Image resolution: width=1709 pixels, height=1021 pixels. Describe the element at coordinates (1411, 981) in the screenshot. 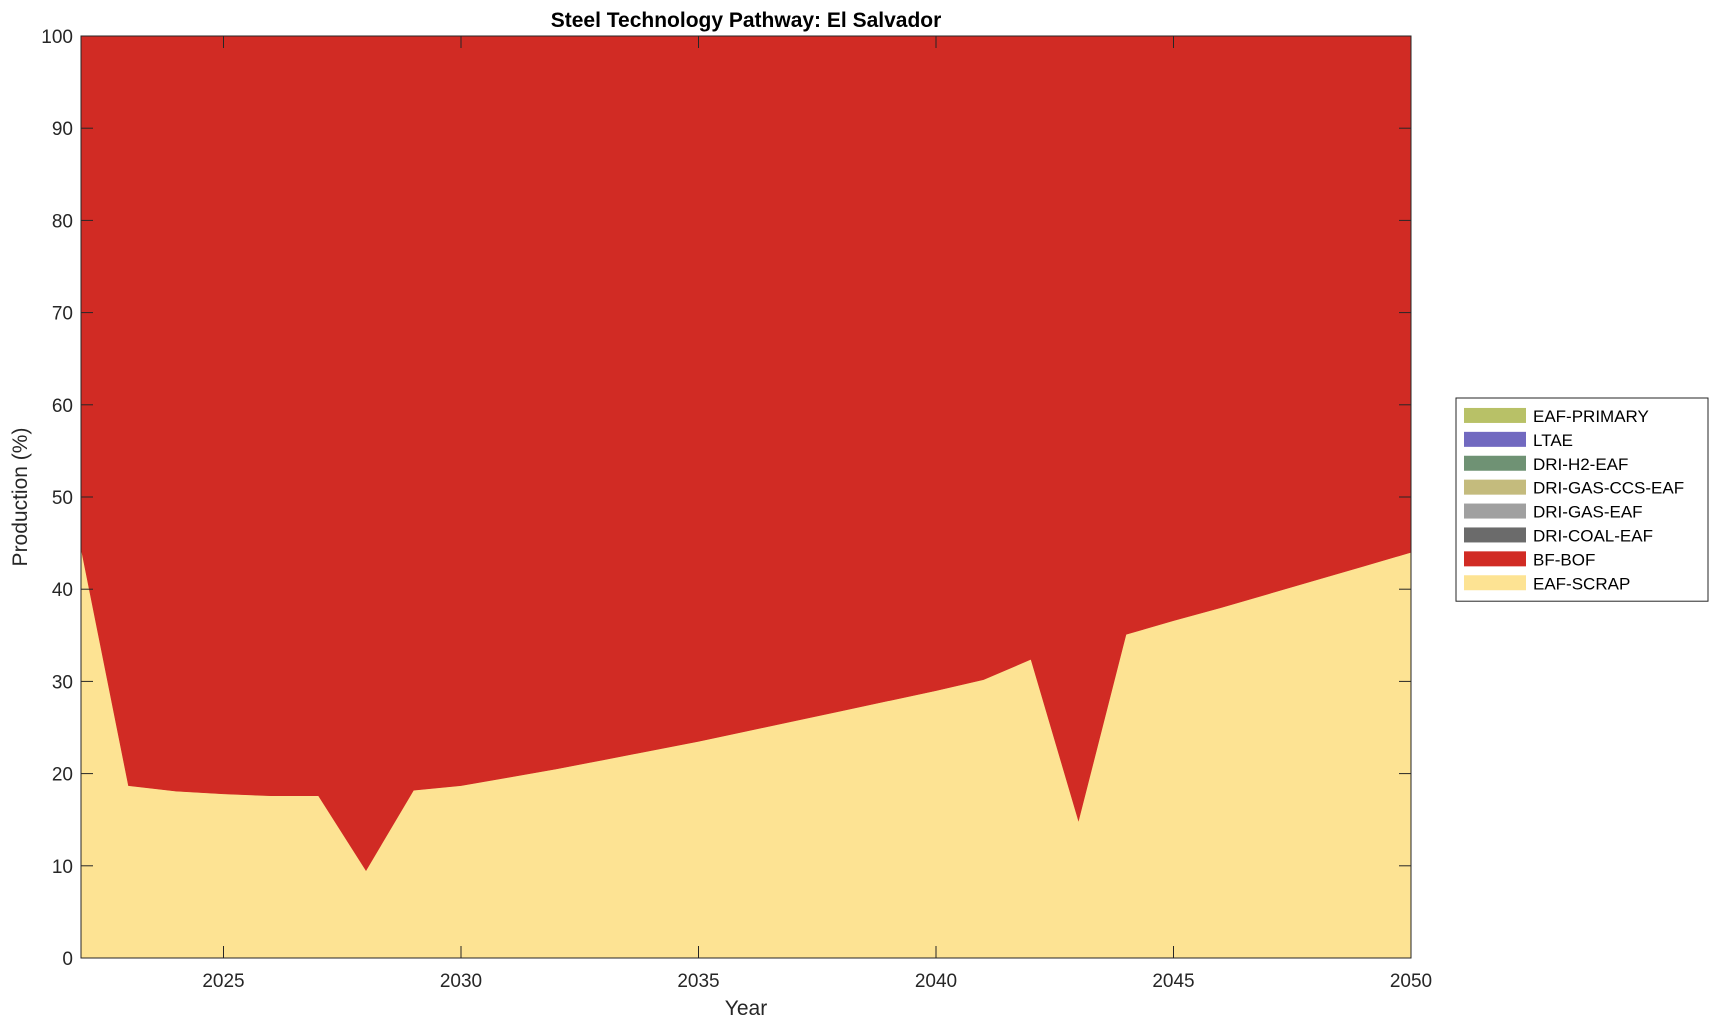

I see `x-tick-label: 2050` at that location.